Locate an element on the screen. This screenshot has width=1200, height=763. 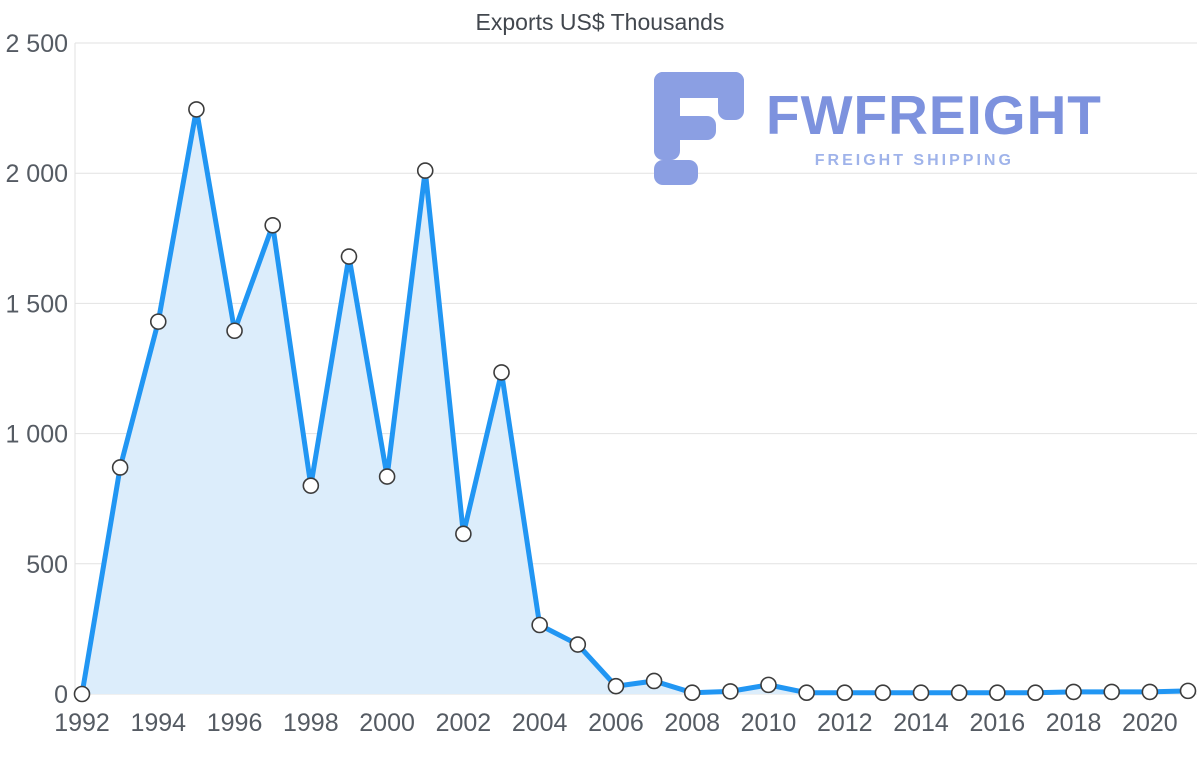
x-tick-label: 2016 is located at coordinates (997, 723).